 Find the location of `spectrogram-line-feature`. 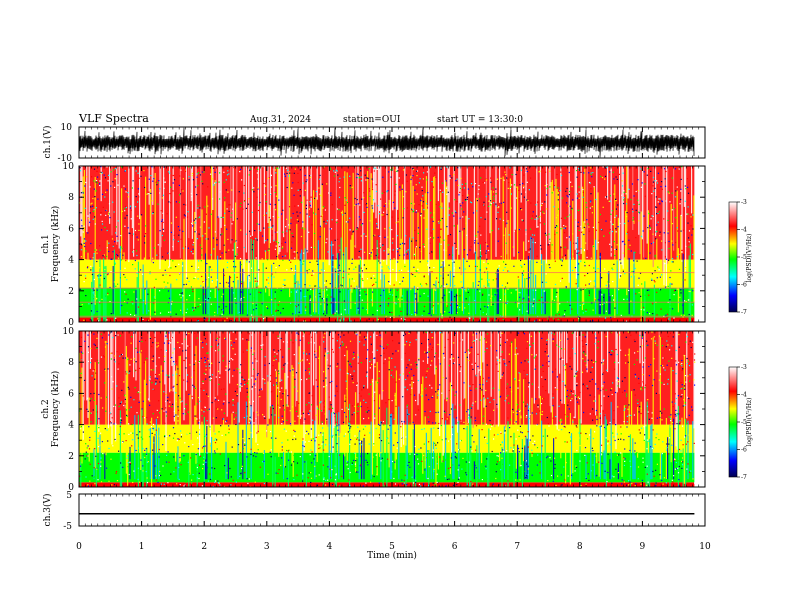

spectrogram-line-feature is located at coordinates (387, 273).